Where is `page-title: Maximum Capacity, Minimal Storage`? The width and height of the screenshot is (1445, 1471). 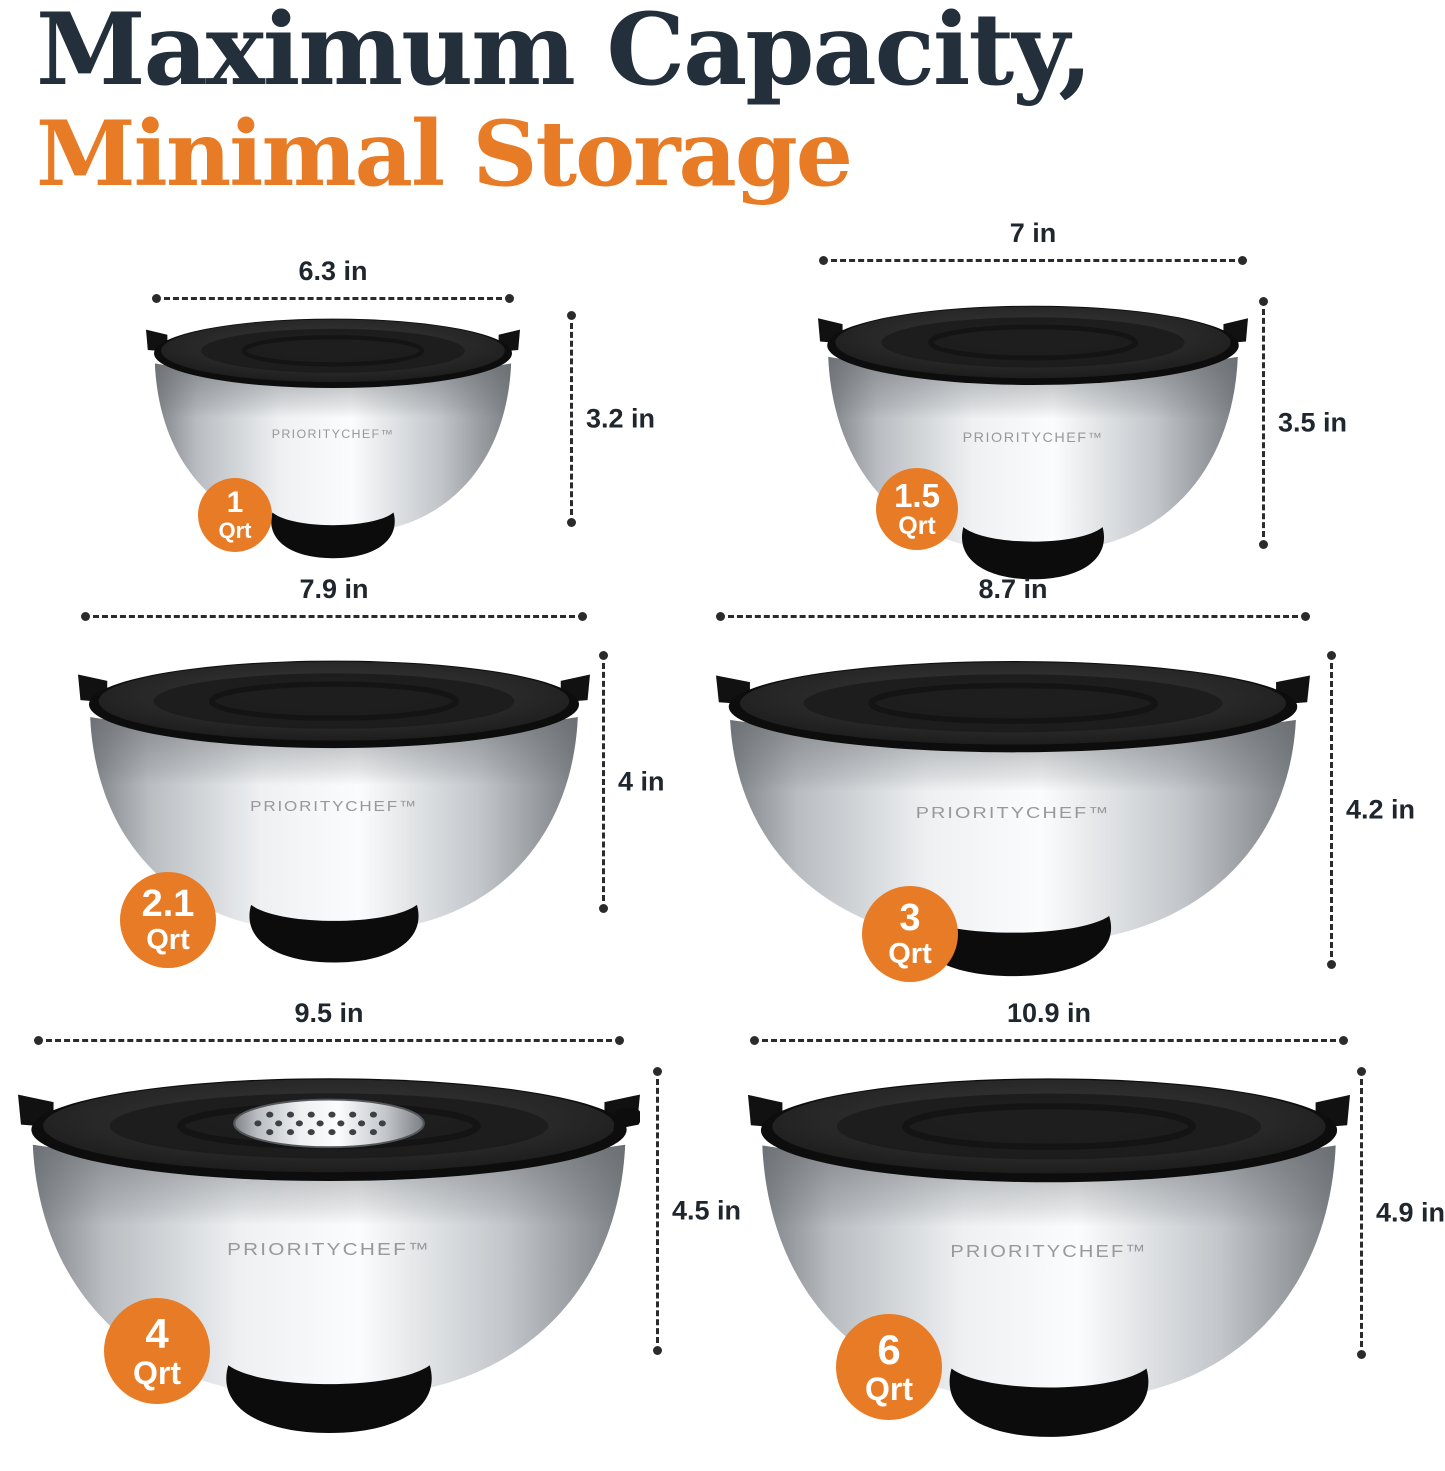 page-title: Maximum Capacity, Minimal Storage is located at coordinates (564, 99).